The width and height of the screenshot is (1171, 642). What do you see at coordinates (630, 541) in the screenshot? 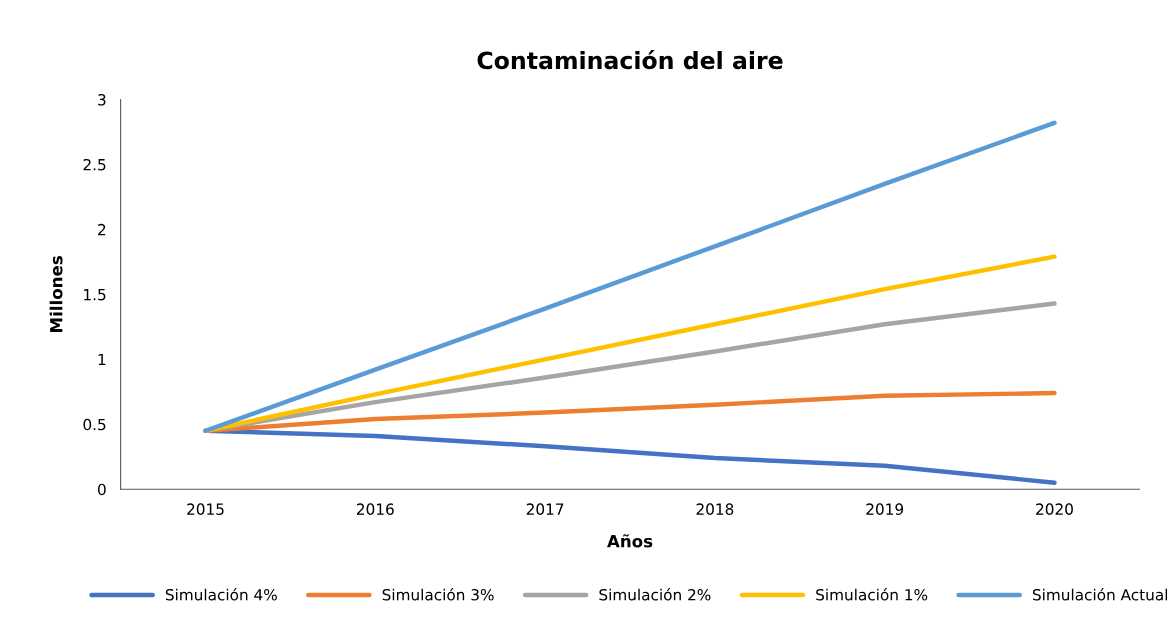
I see `x-axis-title: Años` at bounding box center [630, 541].